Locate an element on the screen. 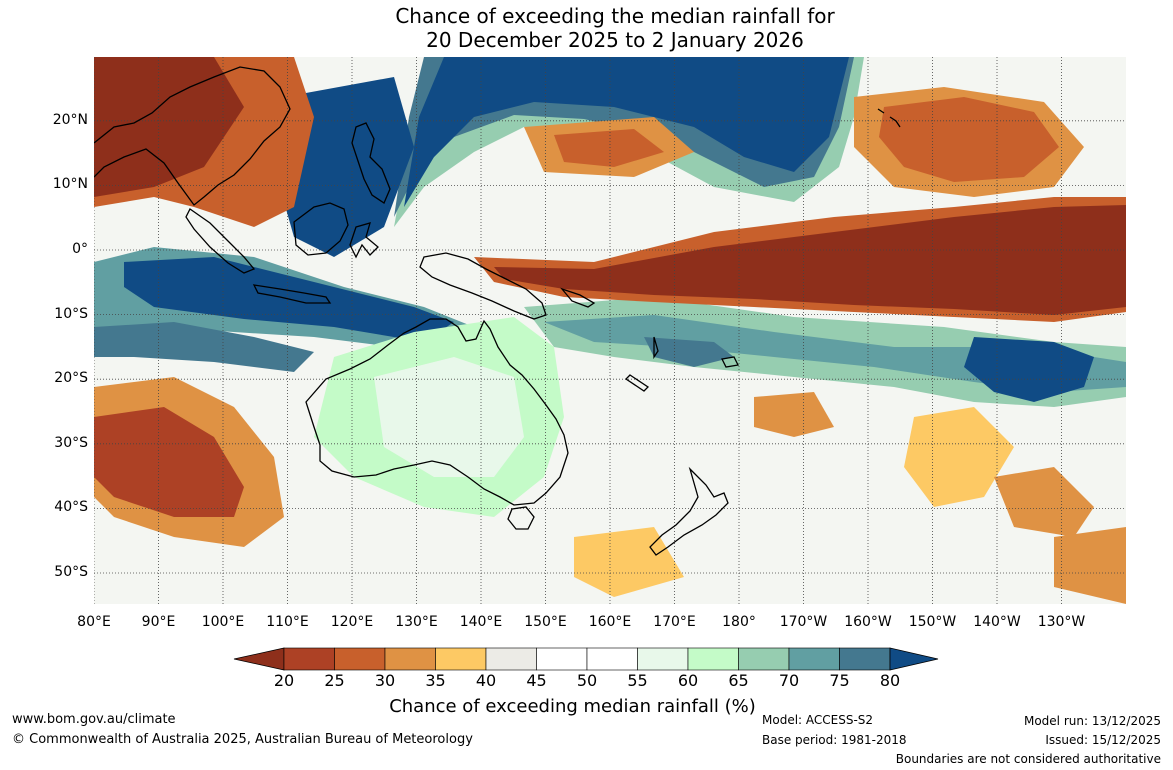  colorbar-tick-label: 60 is located at coordinates (688, 680).